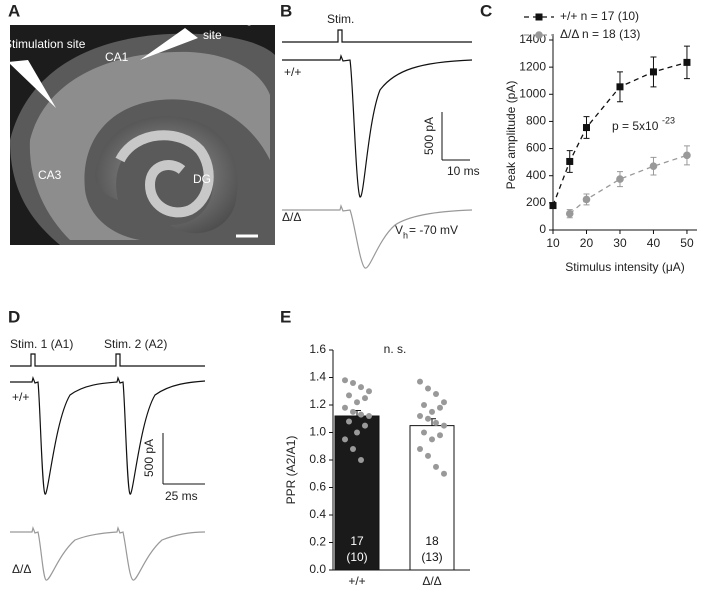 The image size is (705, 592). What do you see at coordinates (285, 316) in the screenshot?
I see `panel-label: E` at bounding box center [285, 316].